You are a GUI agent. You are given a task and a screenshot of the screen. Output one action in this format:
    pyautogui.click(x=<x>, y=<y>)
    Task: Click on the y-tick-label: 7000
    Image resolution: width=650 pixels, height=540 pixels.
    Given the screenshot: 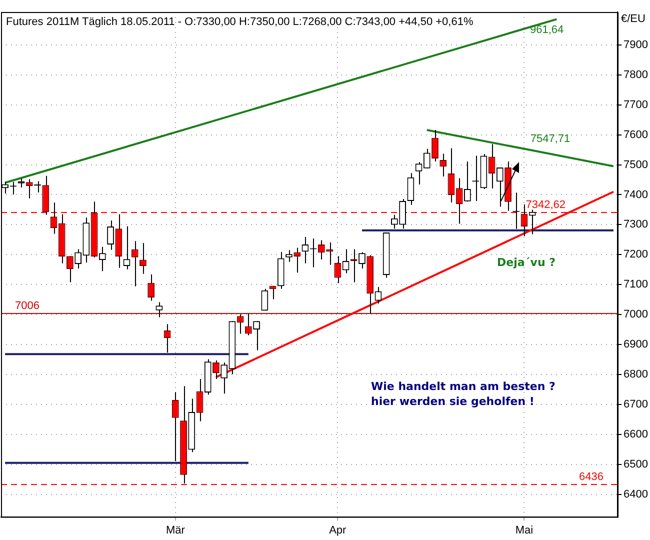 What is the action you would take?
    pyautogui.click(x=636, y=314)
    